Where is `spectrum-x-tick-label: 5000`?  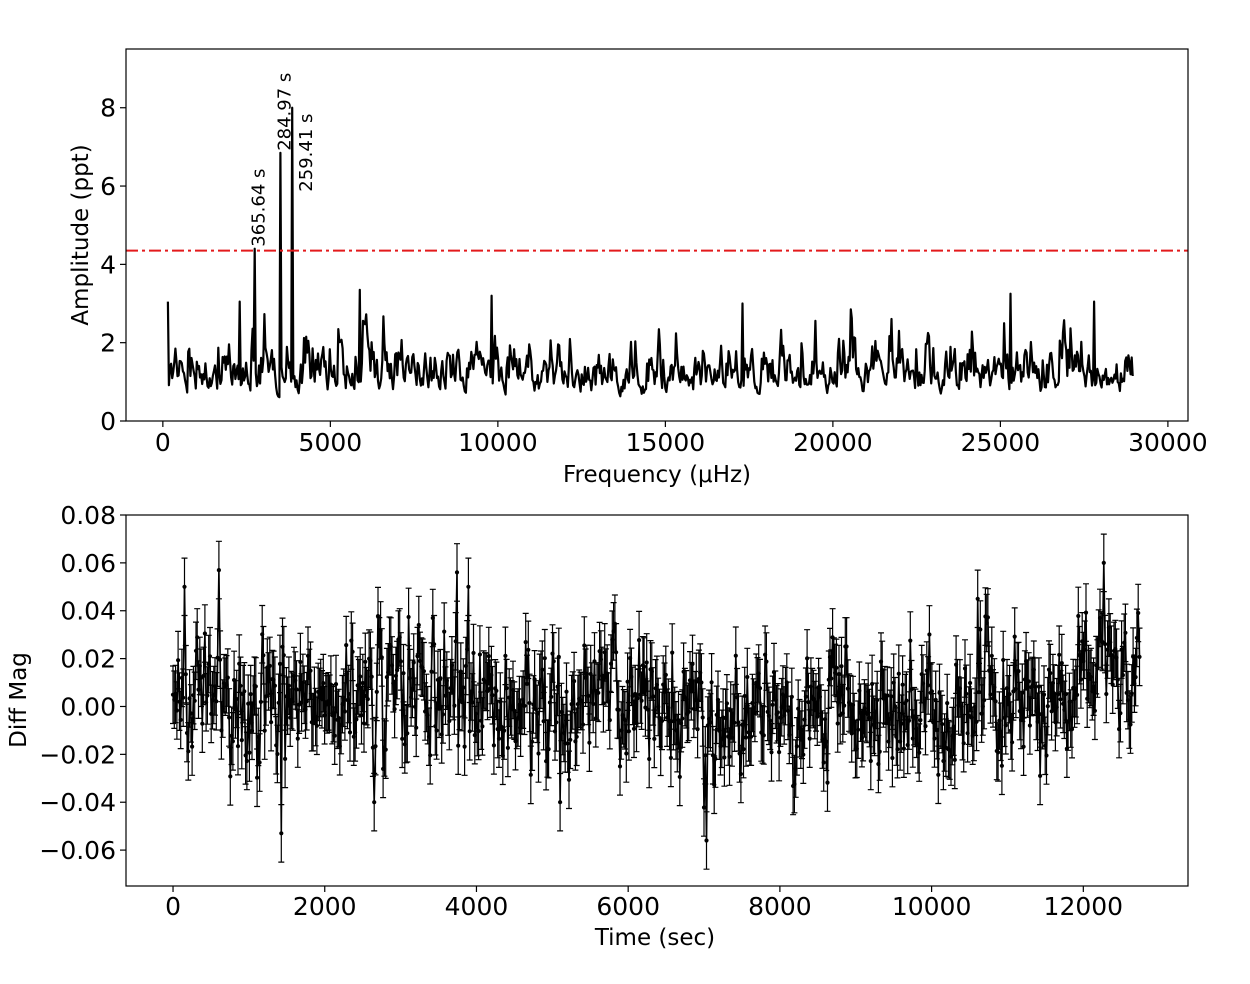 spectrum-x-tick-label: 5000 is located at coordinates (331, 442).